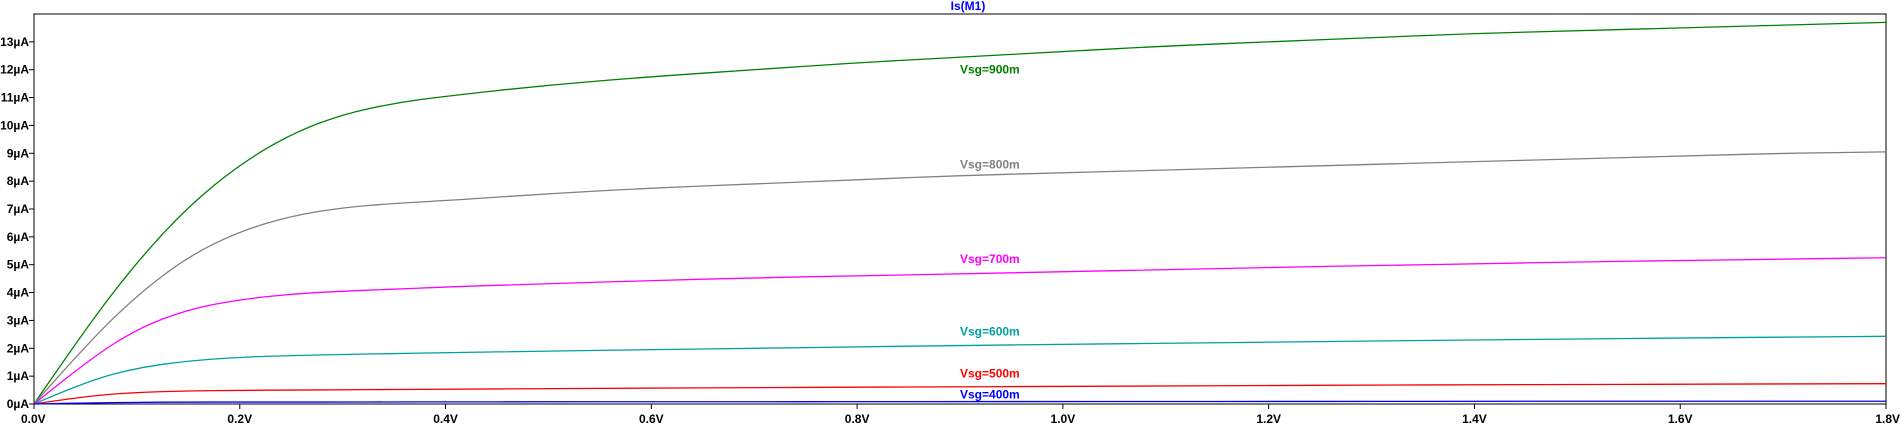 The width and height of the screenshot is (1900, 429). What do you see at coordinates (239, 419) in the screenshot?
I see `x-tick-label: 0.2V` at bounding box center [239, 419].